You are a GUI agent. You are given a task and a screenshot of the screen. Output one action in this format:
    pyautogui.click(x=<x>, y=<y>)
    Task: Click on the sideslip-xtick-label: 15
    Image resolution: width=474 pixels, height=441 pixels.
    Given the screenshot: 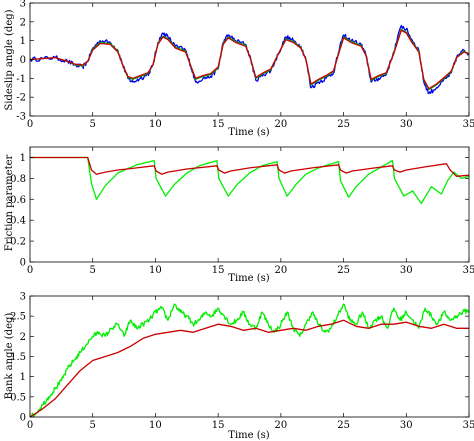 What is the action you would take?
    pyautogui.click(x=218, y=124)
    